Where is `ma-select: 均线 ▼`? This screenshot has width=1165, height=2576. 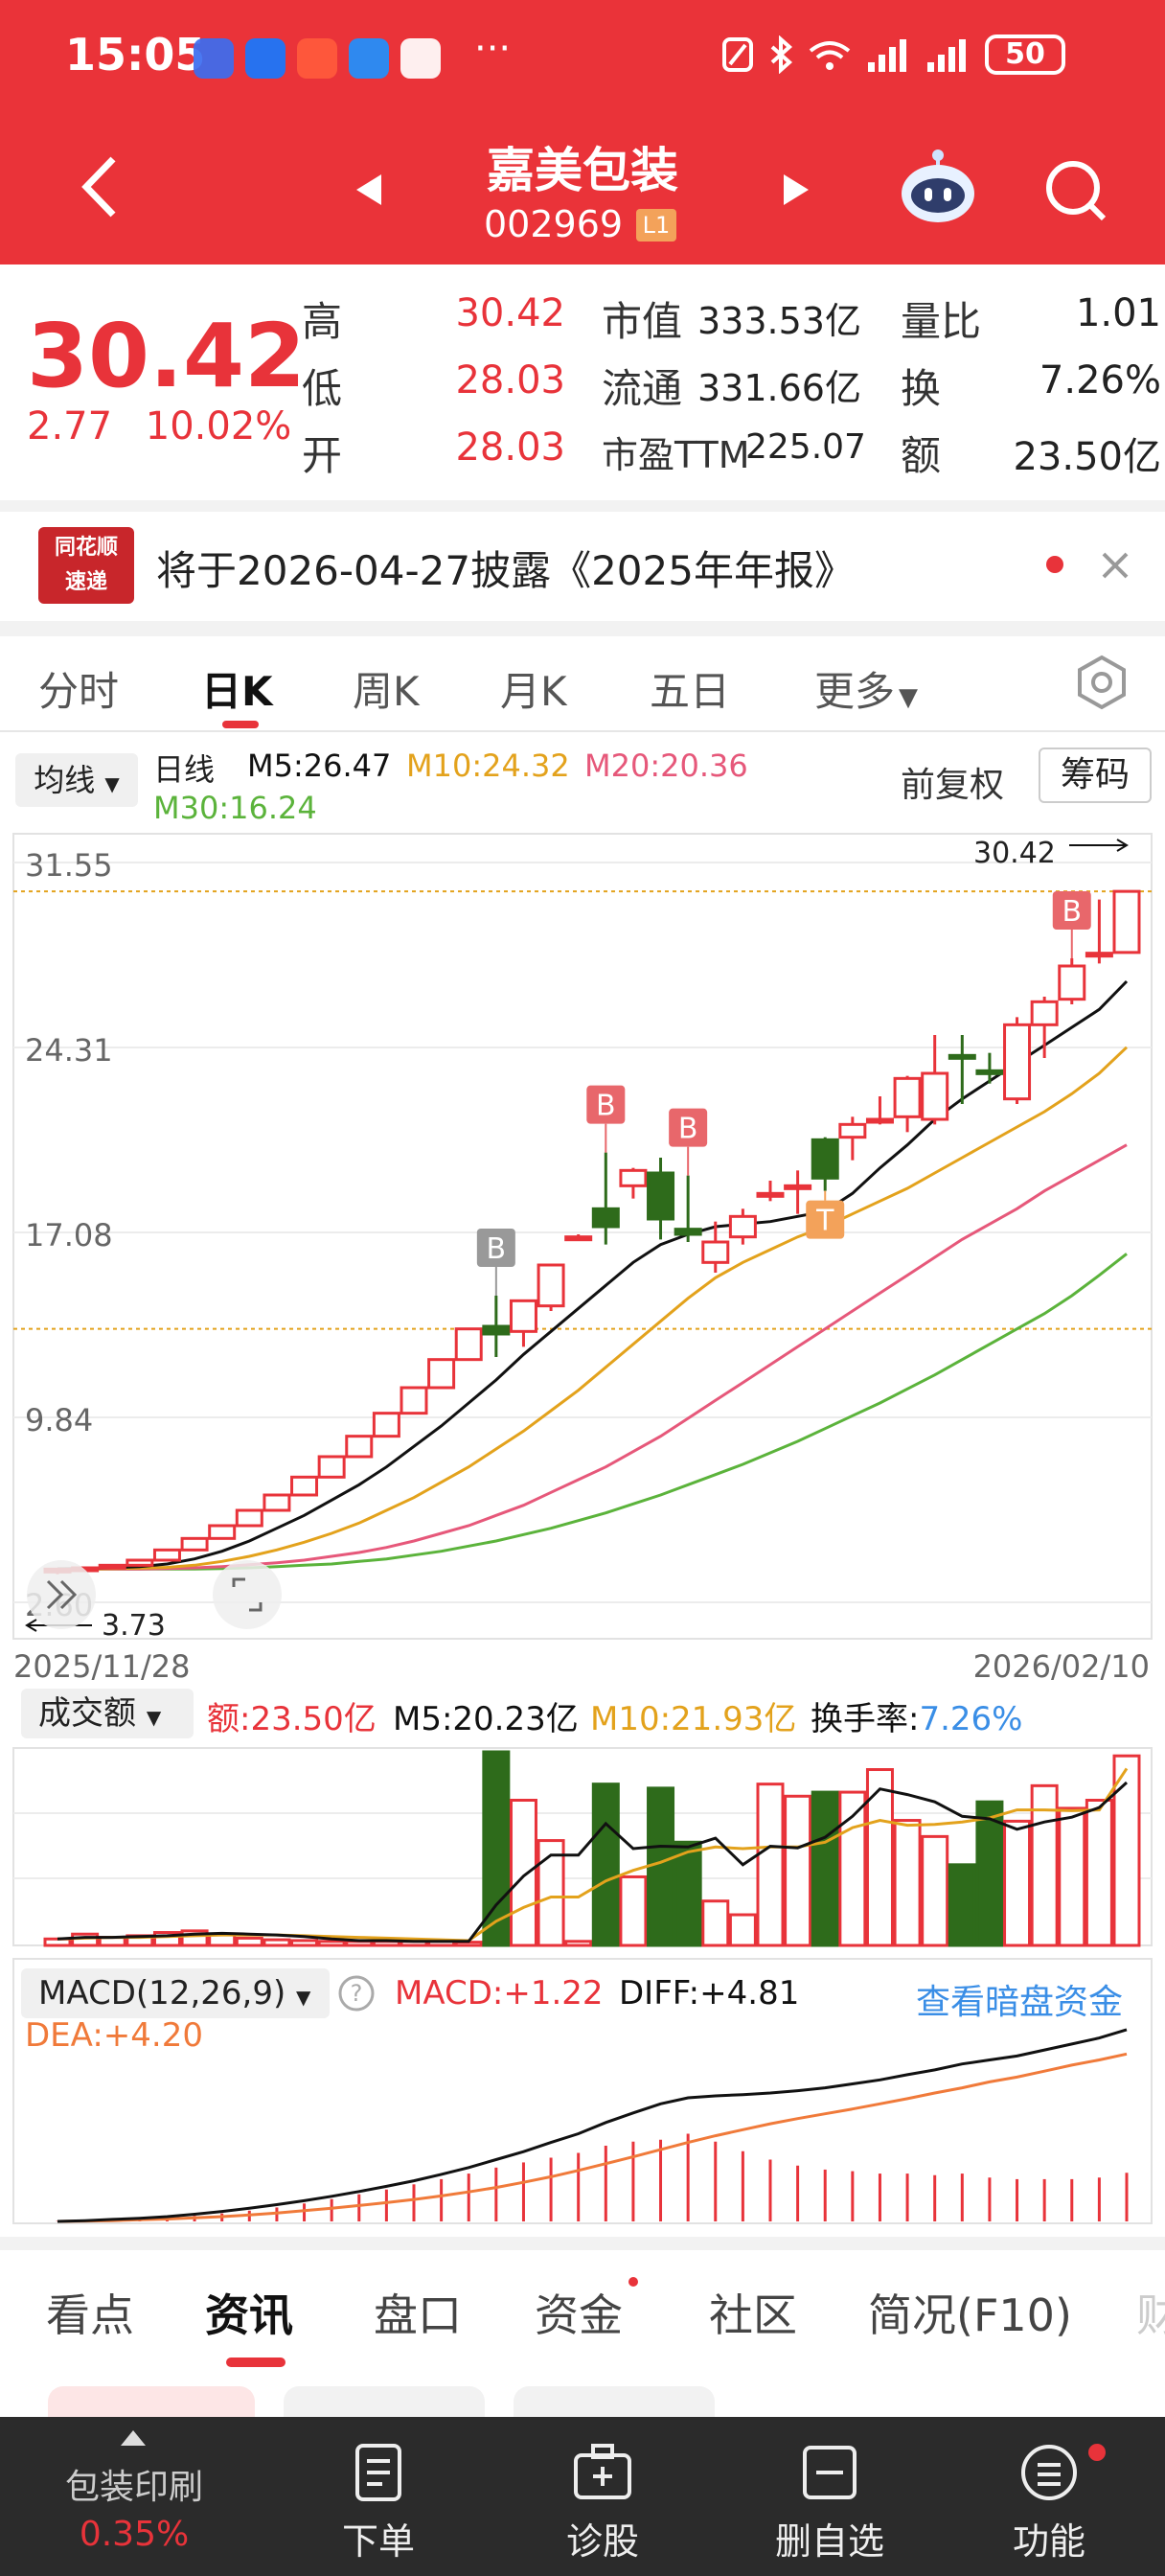 ma-select: 均线 ▼ is located at coordinates (76, 780).